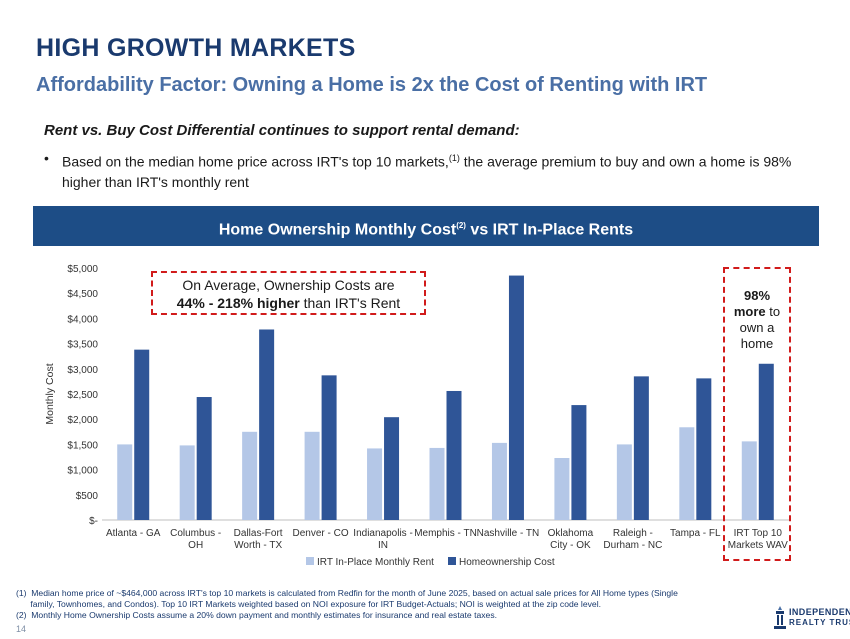 This screenshot has width=850, height=639. What do you see at coordinates (382, 533) in the screenshot?
I see `x-category-label: Indianapolis -` at bounding box center [382, 533].